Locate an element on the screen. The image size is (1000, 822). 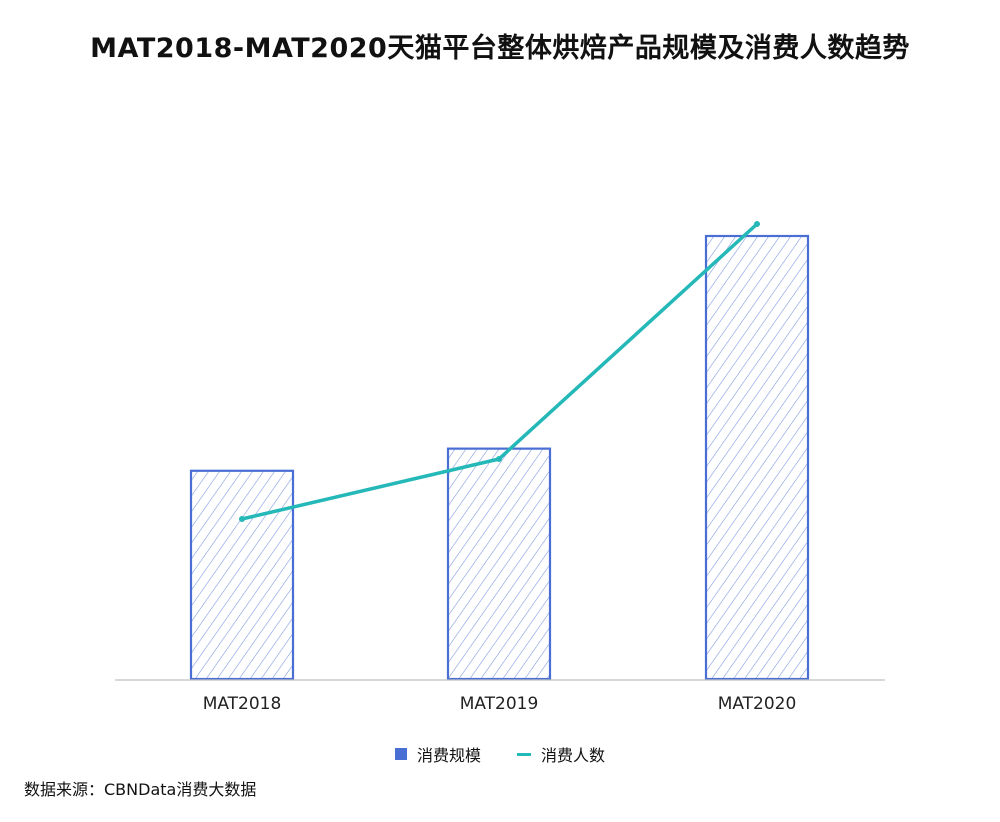
chart-title: MAT2018-MAT2020天猫平台整体烘焙产品规模及消费人数趋势 is located at coordinates (500, 48).